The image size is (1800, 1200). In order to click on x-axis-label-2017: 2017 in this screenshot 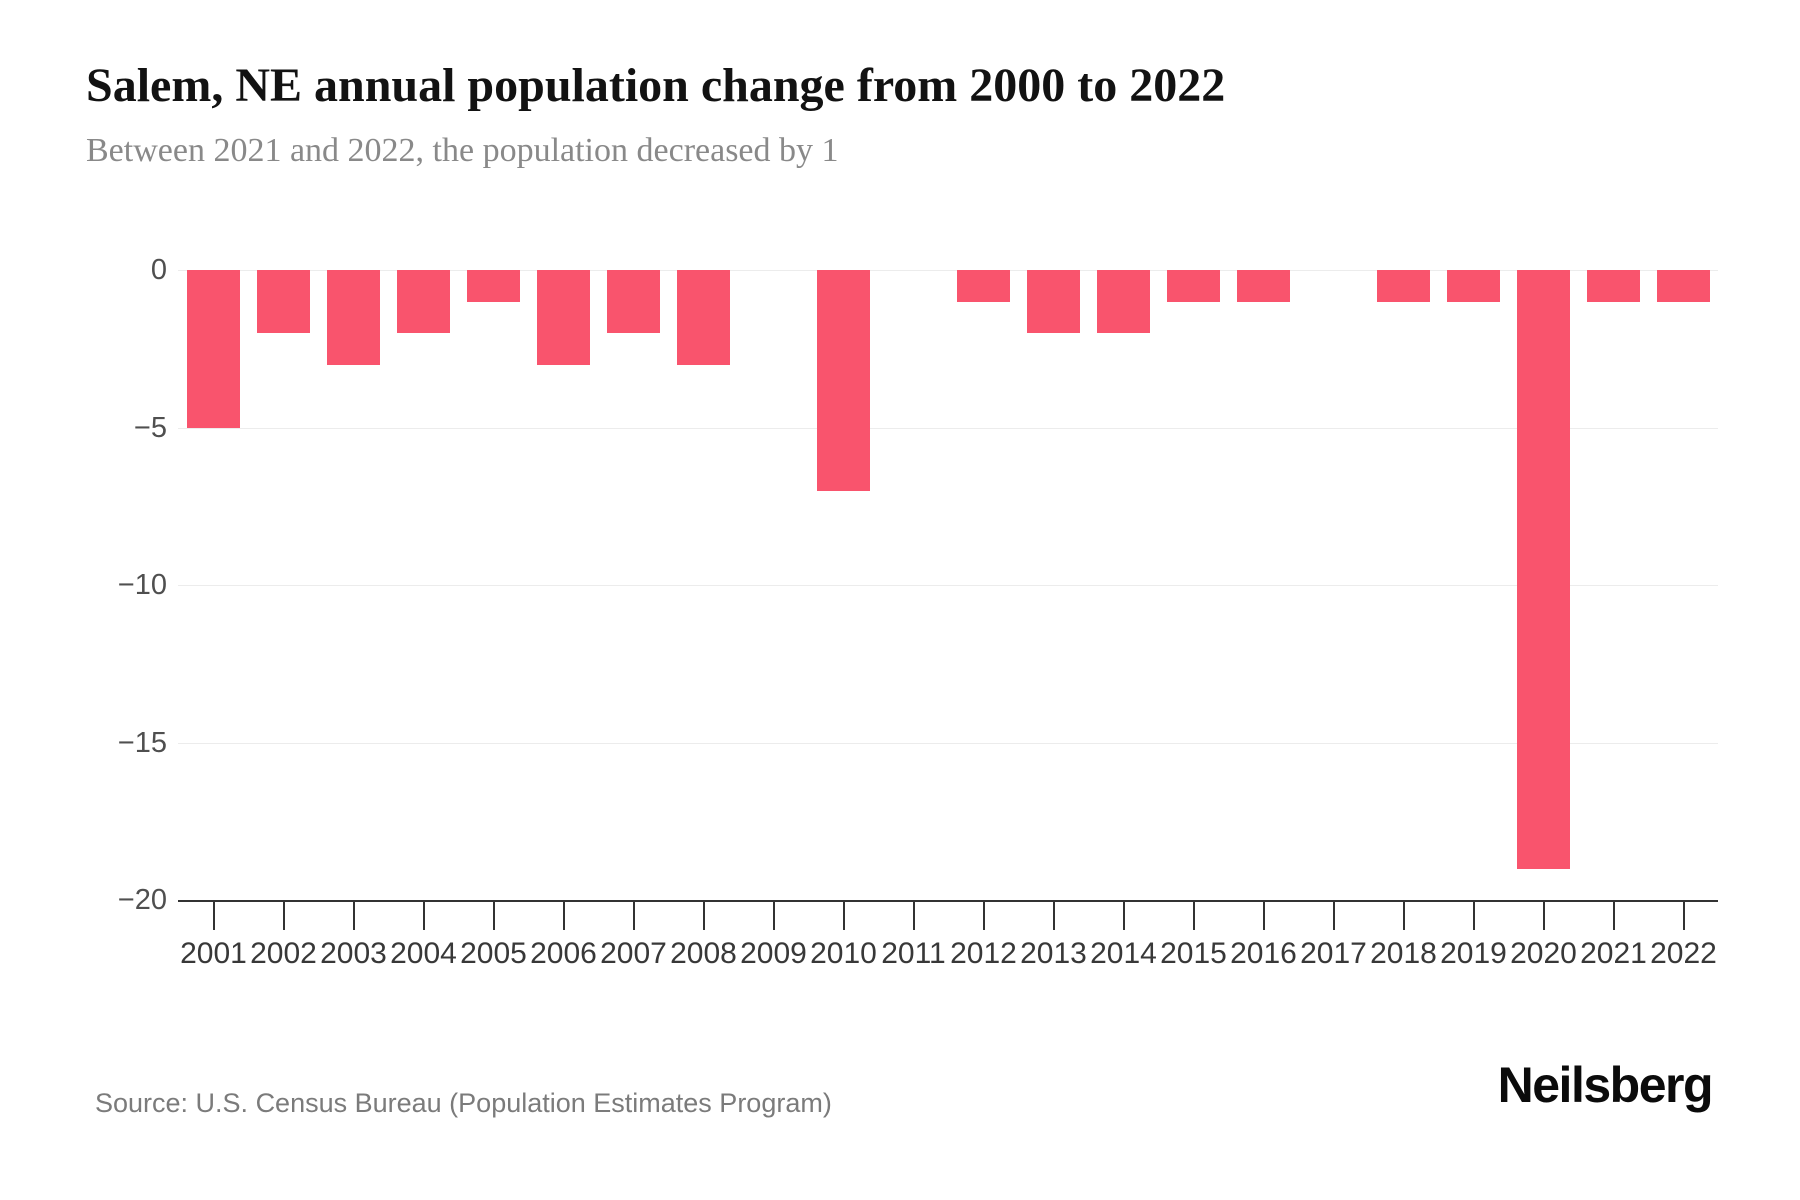, I will do `click(1333, 953)`.